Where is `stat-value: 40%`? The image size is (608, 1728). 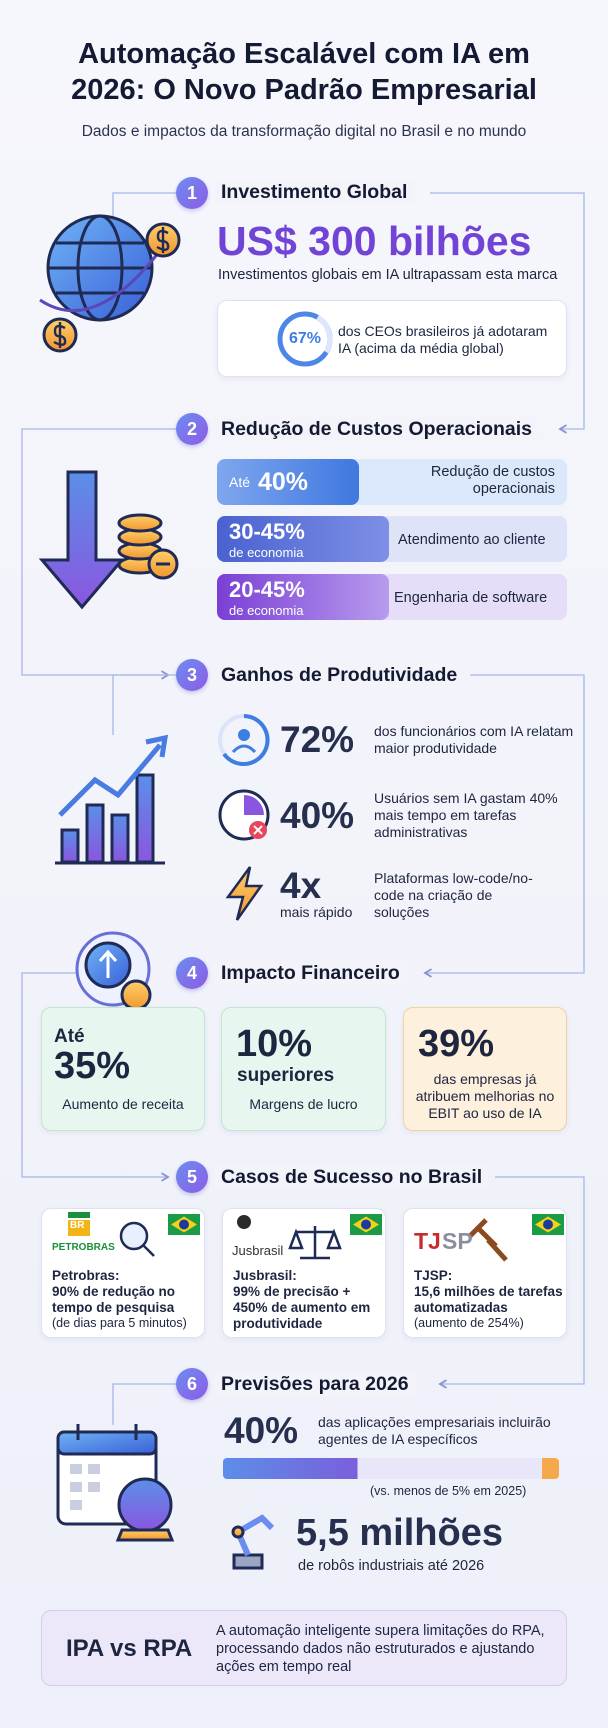
stat-value: 40% is located at coordinates (317, 815).